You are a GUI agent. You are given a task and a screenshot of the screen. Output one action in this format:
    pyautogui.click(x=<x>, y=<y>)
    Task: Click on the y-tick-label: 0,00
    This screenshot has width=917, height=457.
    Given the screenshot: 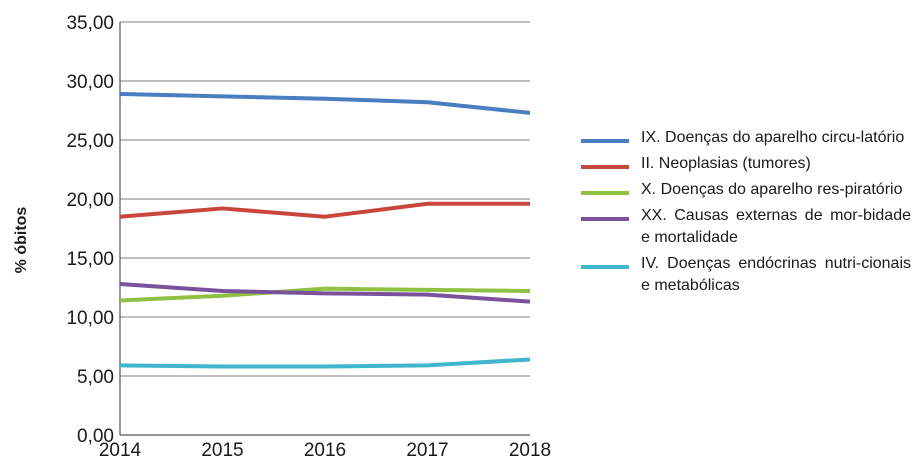 What is the action you would take?
    pyautogui.click(x=95, y=436)
    